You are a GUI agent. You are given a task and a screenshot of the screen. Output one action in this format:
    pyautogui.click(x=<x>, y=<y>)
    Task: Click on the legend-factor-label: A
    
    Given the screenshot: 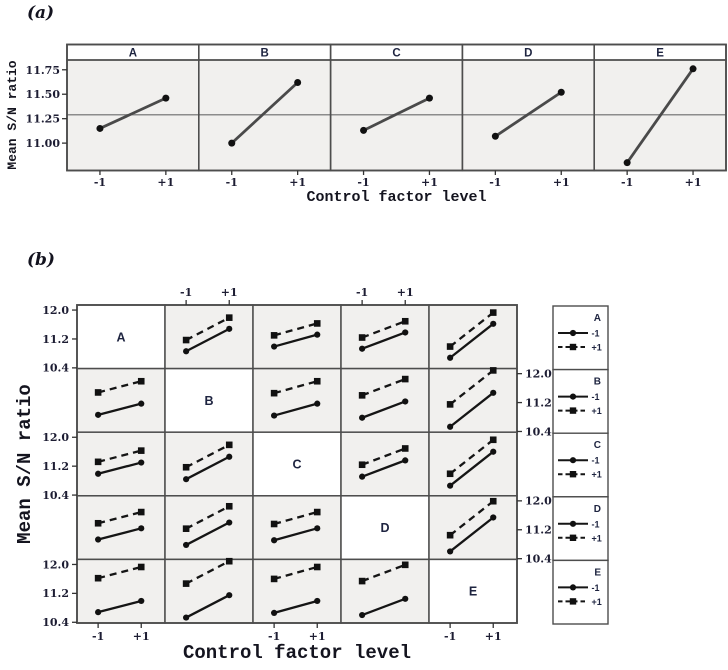 What is the action you would take?
    pyautogui.click(x=597, y=318)
    